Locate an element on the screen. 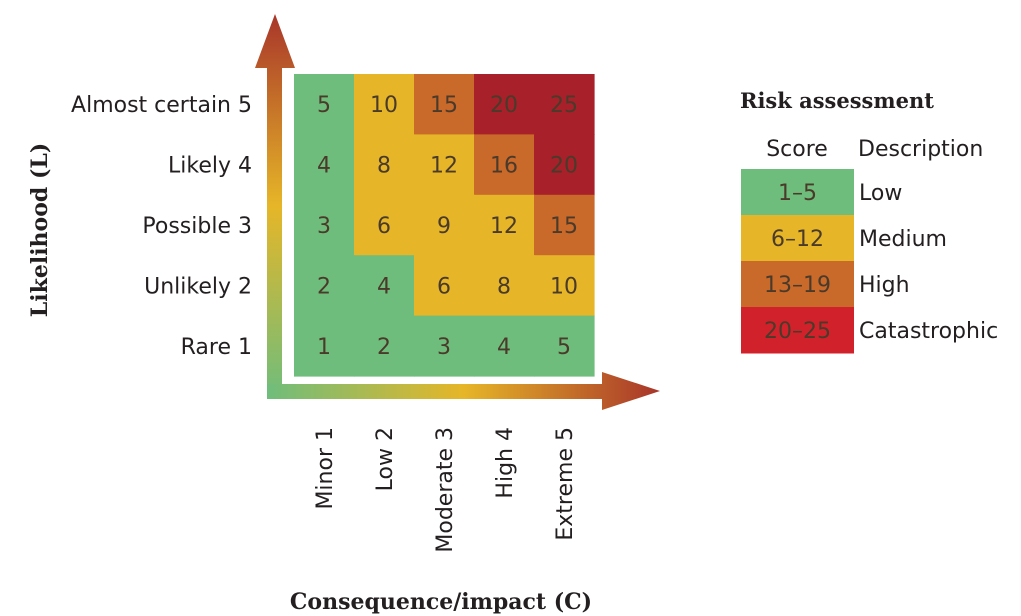 Image resolution: width=1021 pixels, height=616 pixels. column-label: Low 2 is located at coordinates (385, 459).